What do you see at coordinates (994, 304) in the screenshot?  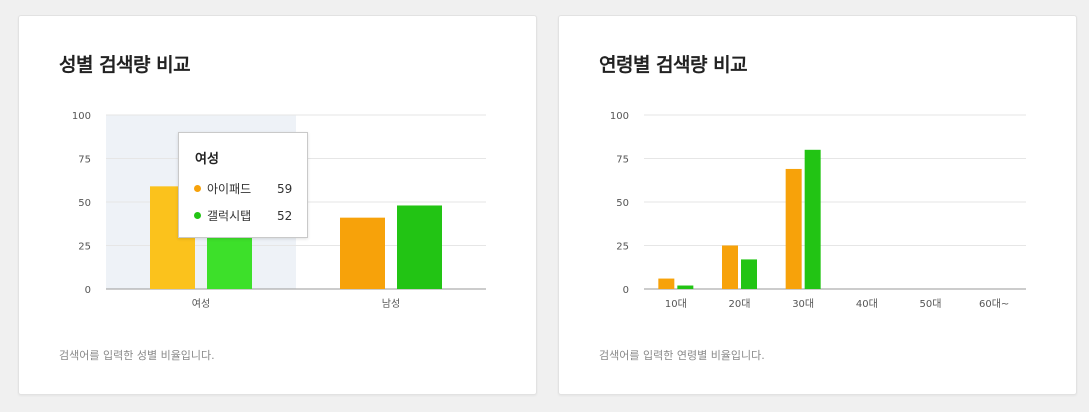 I see `x-tick-label: 60대~` at bounding box center [994, 304].